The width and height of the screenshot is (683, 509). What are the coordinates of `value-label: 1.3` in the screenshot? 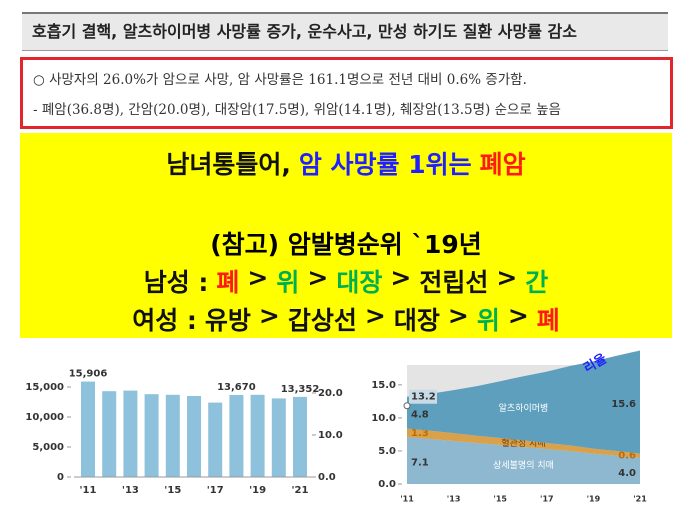 It's located at (420, 433).